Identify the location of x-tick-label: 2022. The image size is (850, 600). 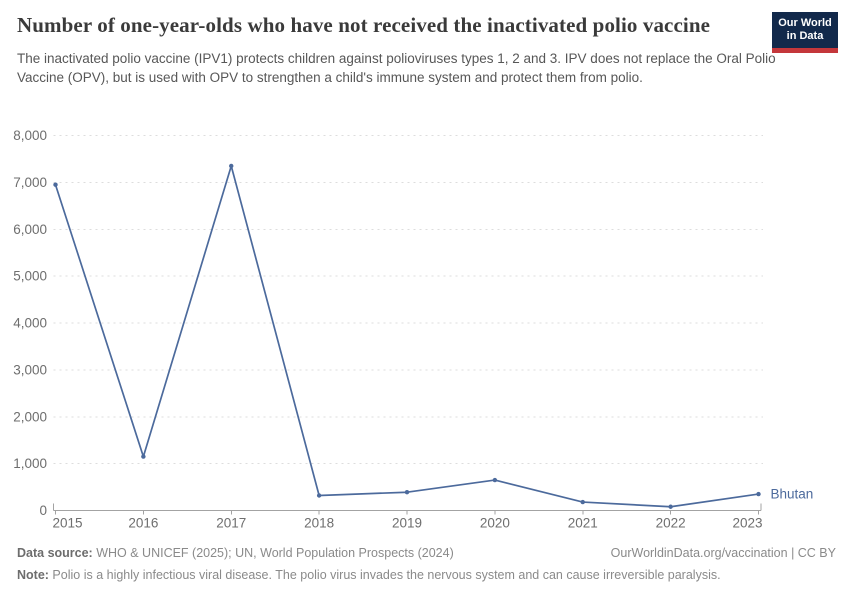
(671, 523).